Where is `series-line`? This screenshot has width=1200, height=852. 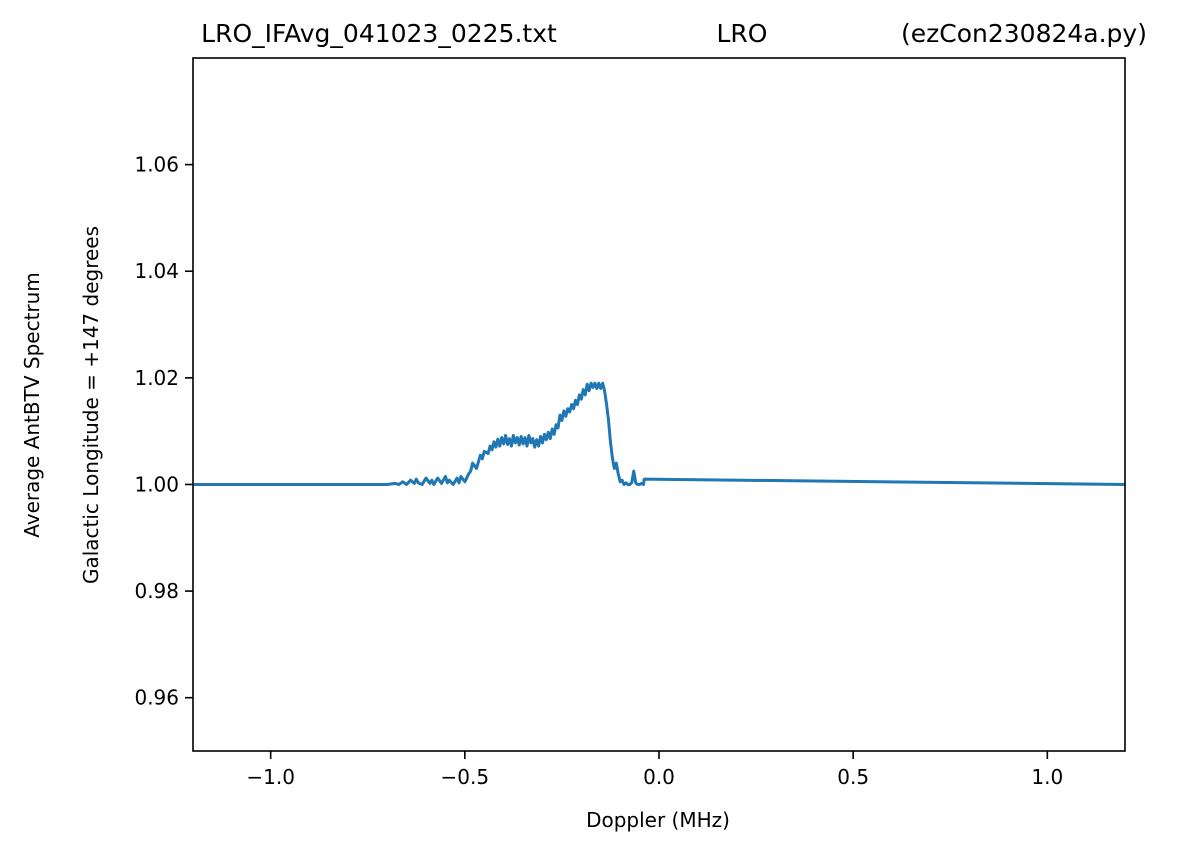 series-line is located at coordinates (659, 433).